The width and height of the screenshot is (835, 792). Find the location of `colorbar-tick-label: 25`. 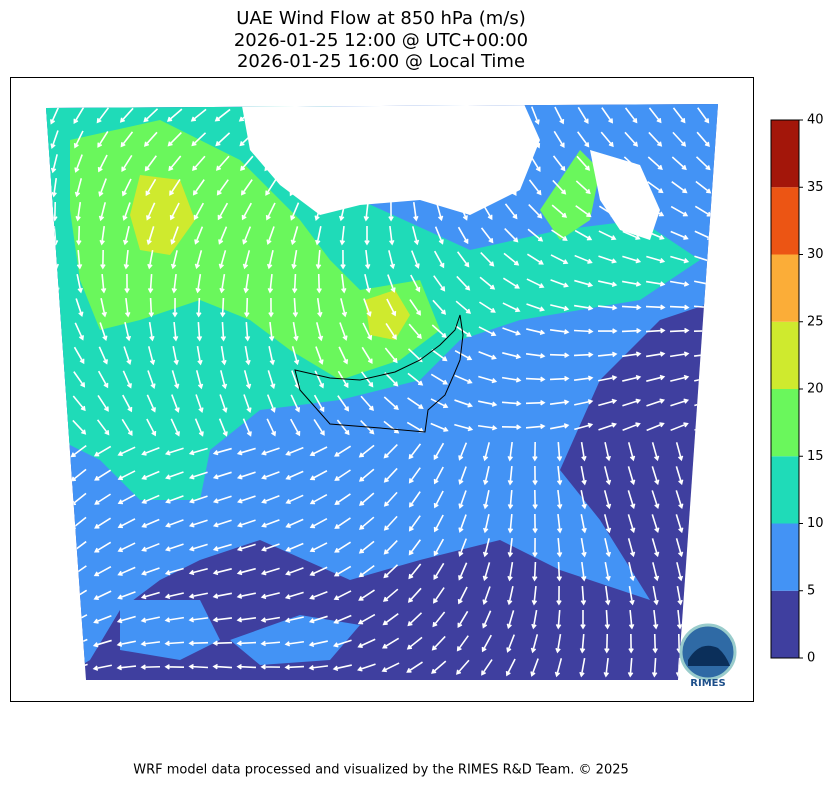

colorbar-tick-label: 25 is located at coordinates (815, 321).